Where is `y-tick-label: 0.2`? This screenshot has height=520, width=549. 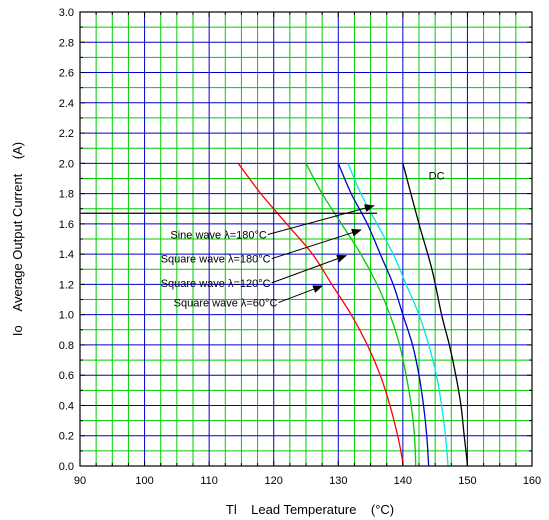
y-tick-label: 0.2 is located at coordinates (66, 437).